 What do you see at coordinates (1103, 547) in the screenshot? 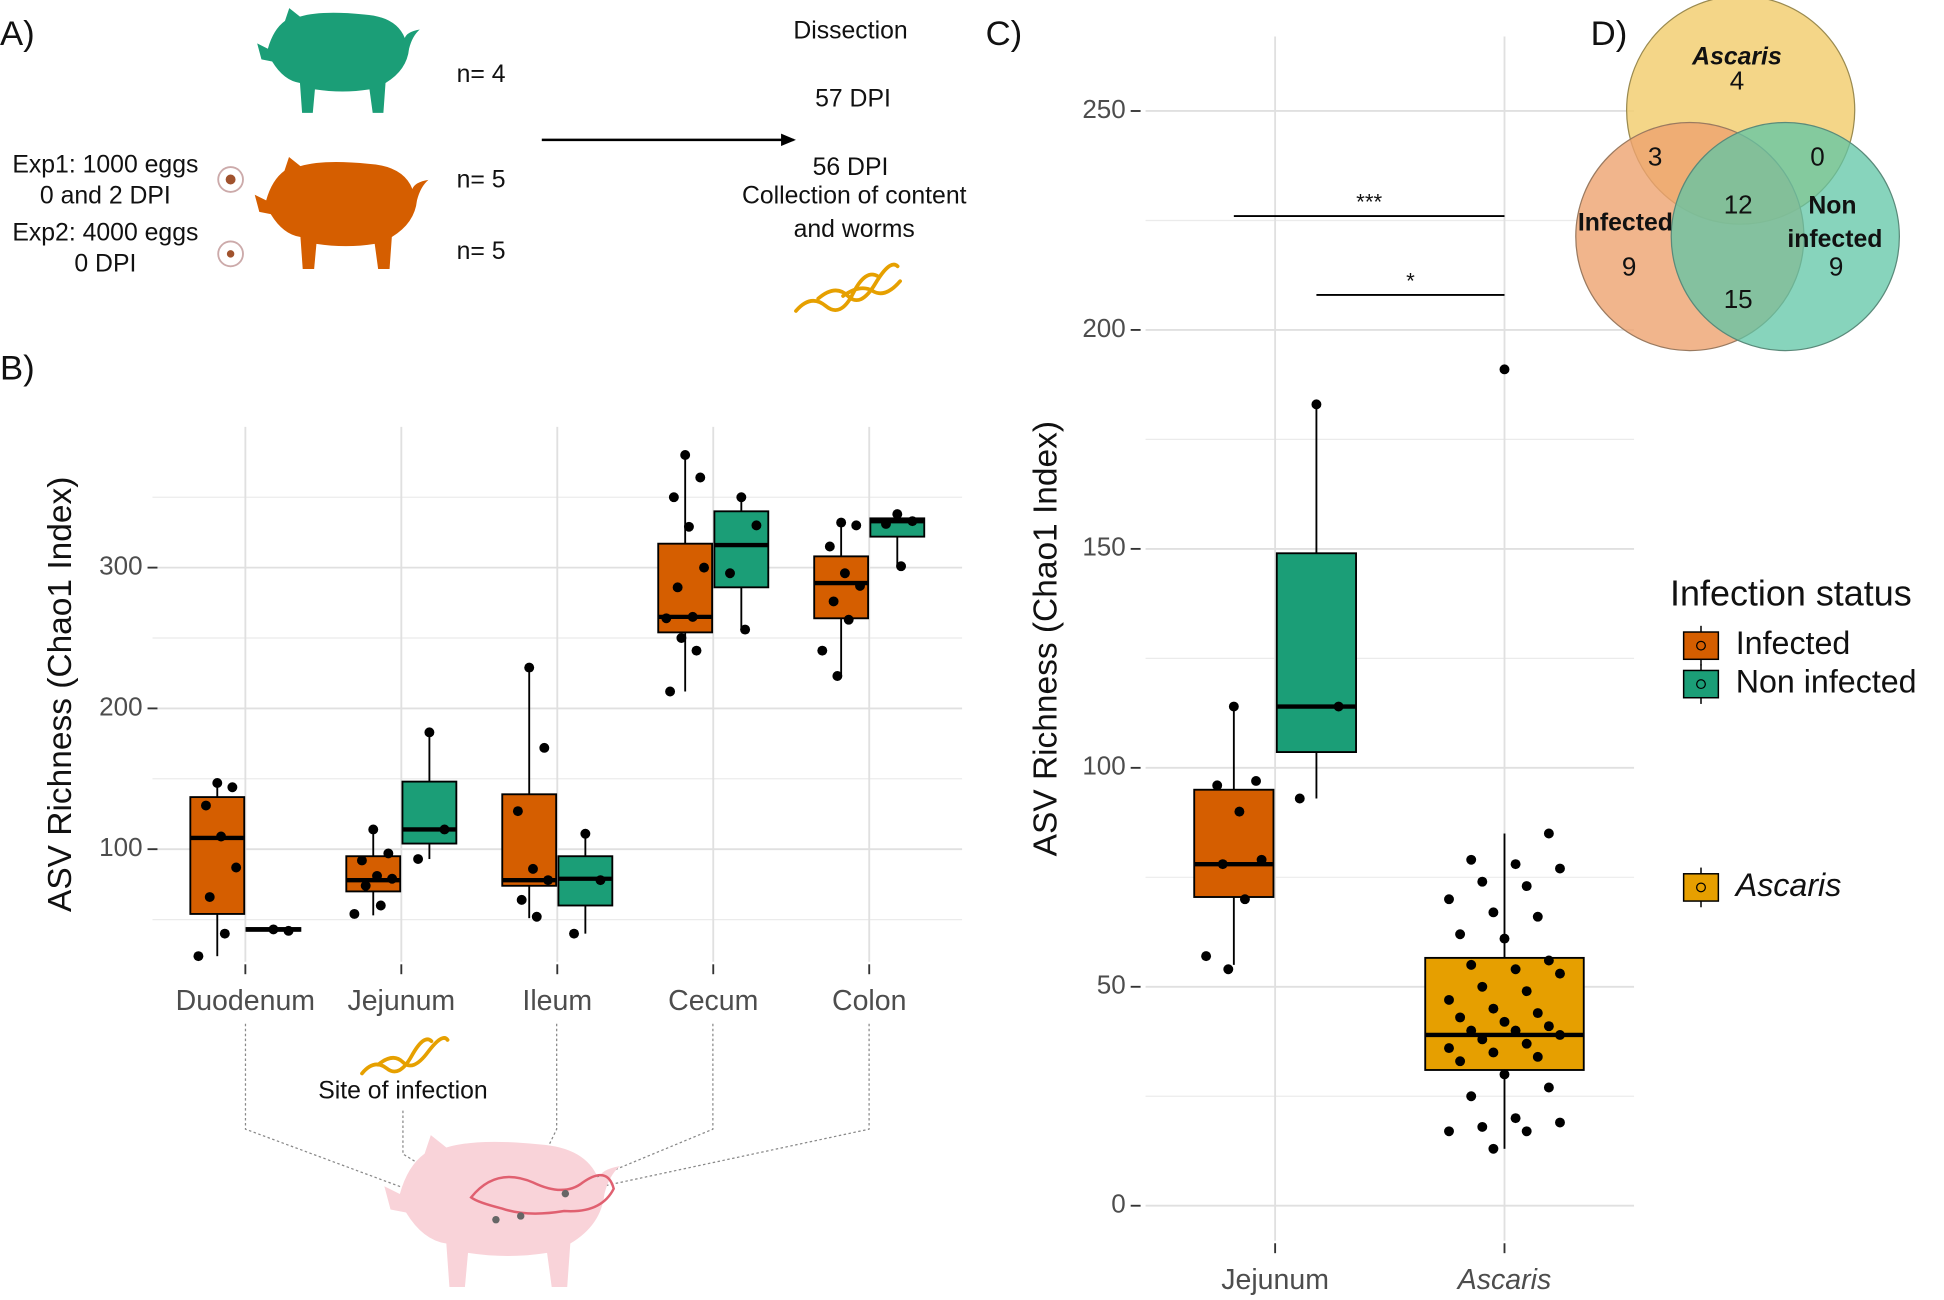
I see `y-tick-label: 150` at bounding box center [1103, 547].